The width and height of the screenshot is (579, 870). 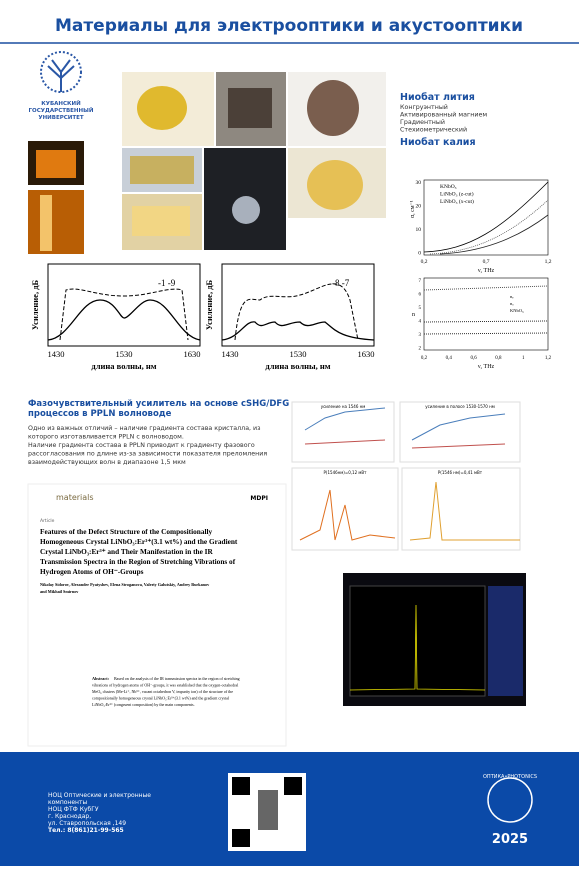 I want to click on journal: materials, so click(x=75, y=497).